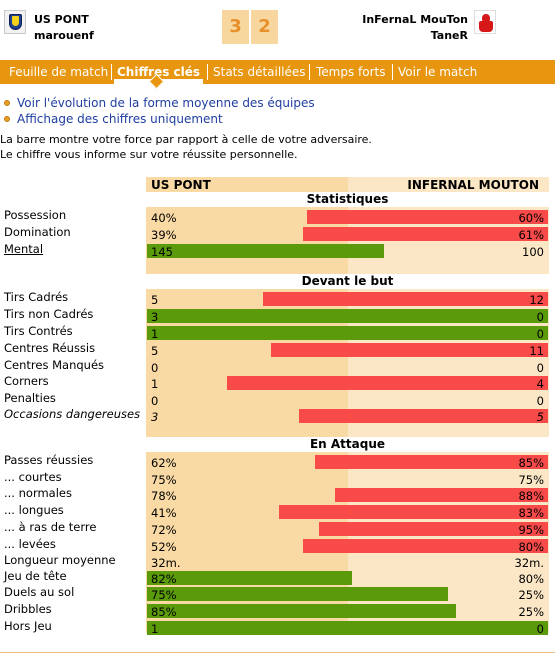  Describe the element at coordinates (164, 547) in the screenshot. I see `home-value: 52%` at that location.